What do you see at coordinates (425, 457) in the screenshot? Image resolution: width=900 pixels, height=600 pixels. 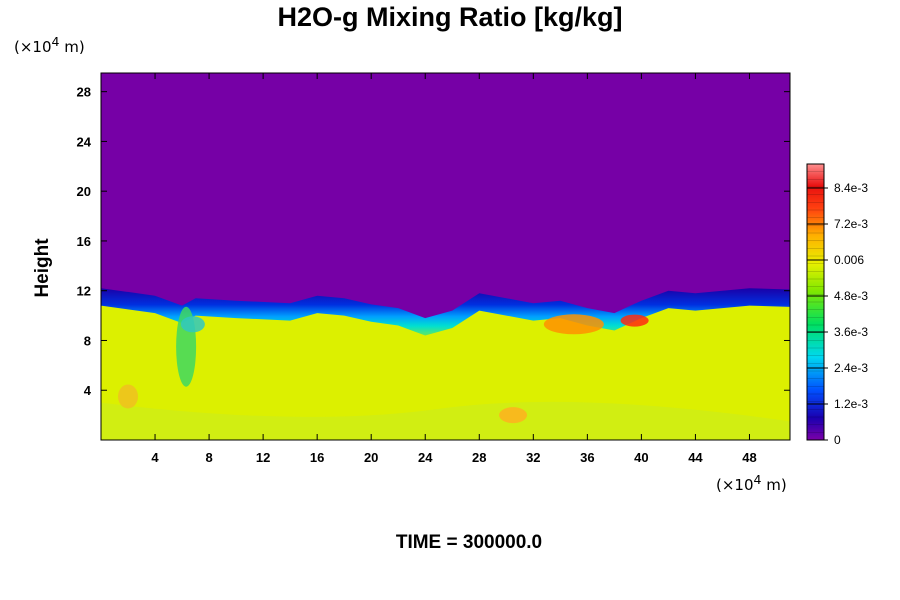 I see `x-tick-label: 24` at bounding box center [425, 457].